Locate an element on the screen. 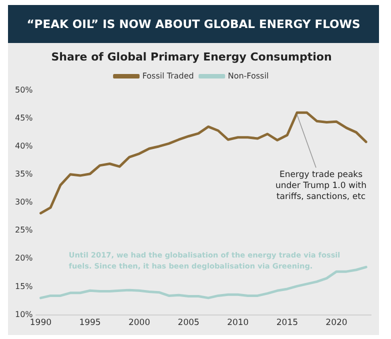 This screenshot has height=339, width=391. y-tick-label: 30% is located at coordinates (24, 202).